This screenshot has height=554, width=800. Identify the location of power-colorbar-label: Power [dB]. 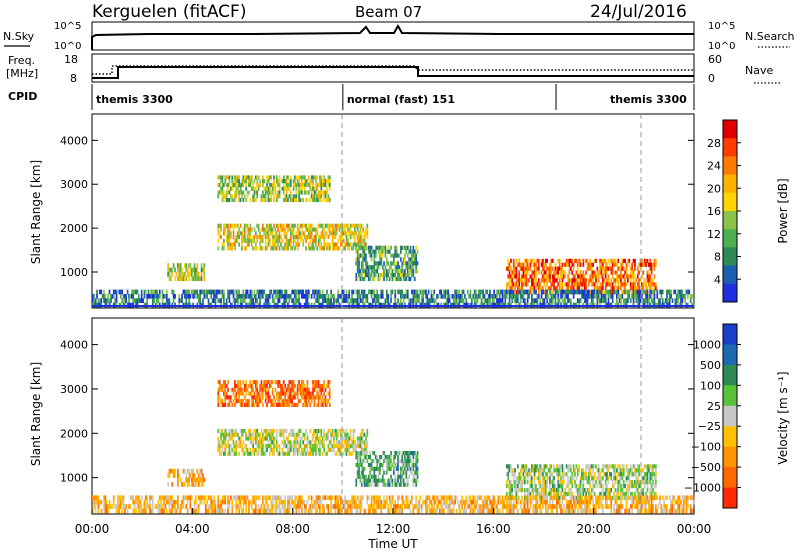
(783, 210).